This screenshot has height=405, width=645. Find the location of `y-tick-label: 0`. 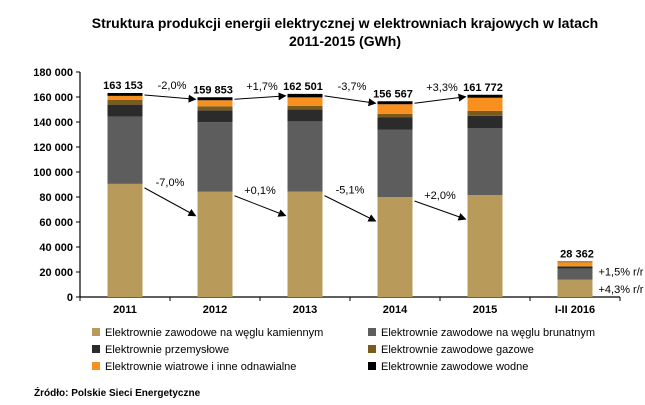

y-tick-label: 0 is located at coordinates (70, 298).